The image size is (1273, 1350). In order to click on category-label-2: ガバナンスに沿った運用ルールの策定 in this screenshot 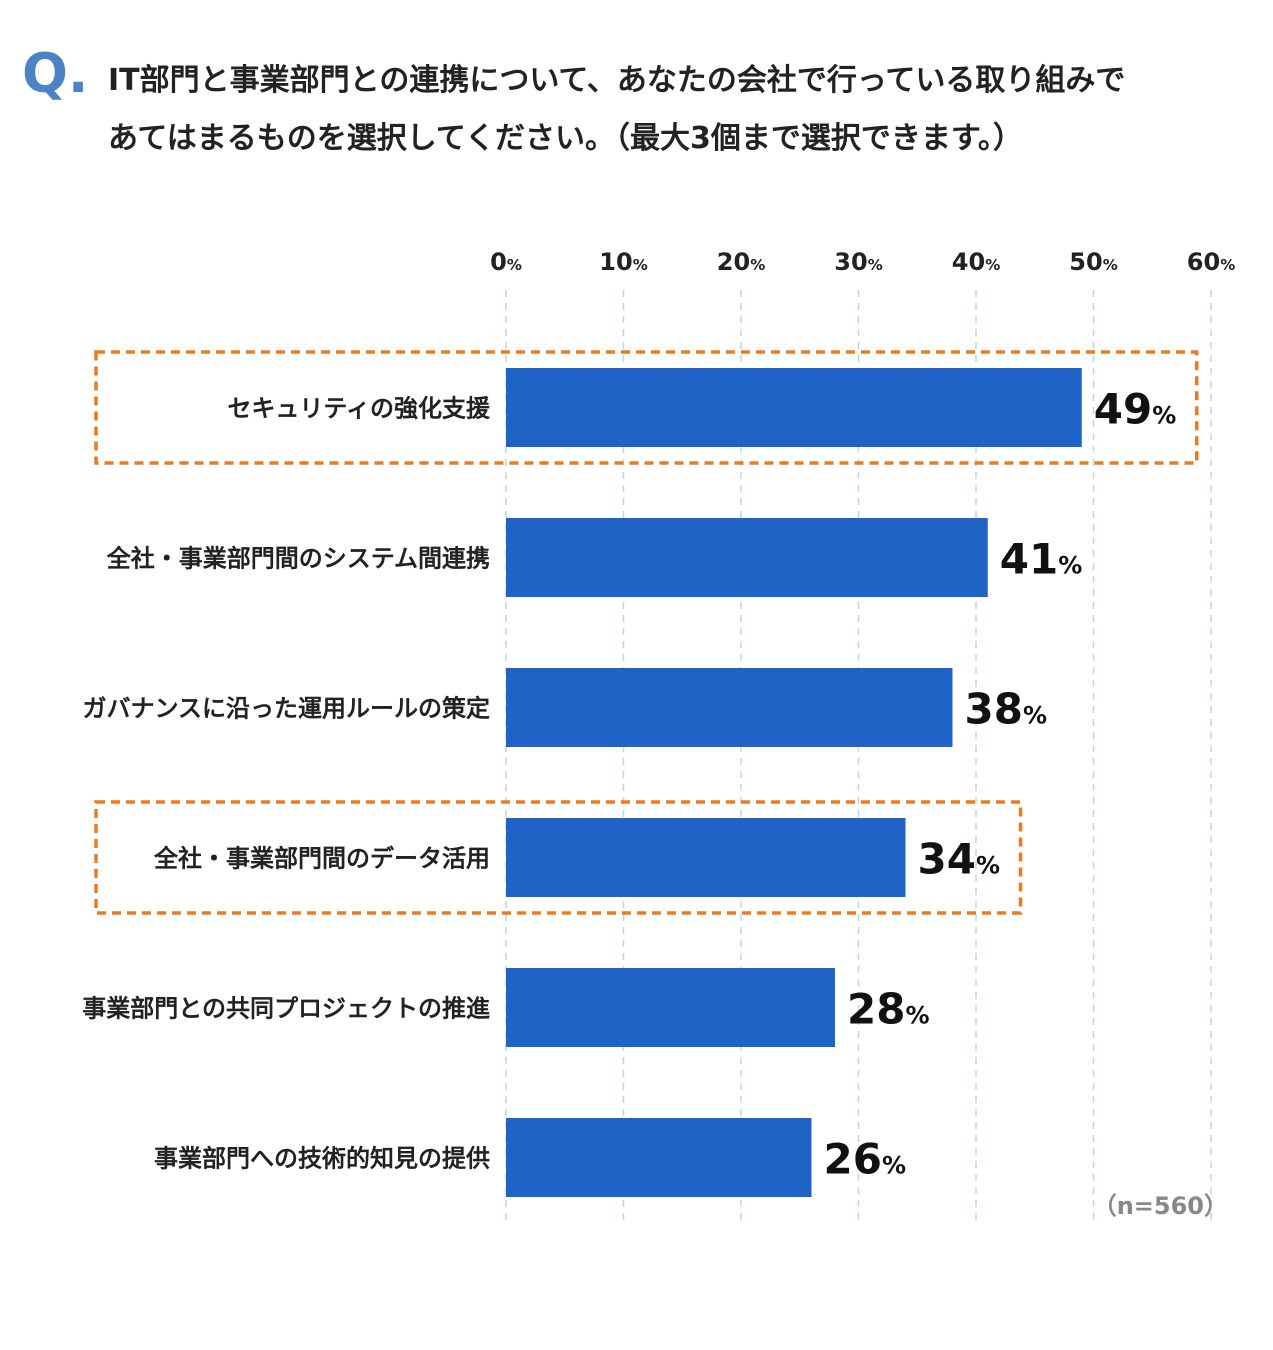, I will do `click(286, 709)`.